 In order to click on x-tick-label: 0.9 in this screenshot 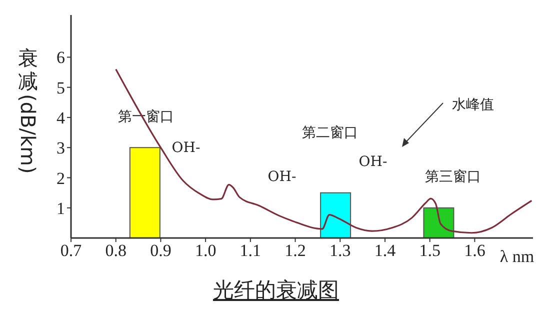, I will do `click(161, 250)`.